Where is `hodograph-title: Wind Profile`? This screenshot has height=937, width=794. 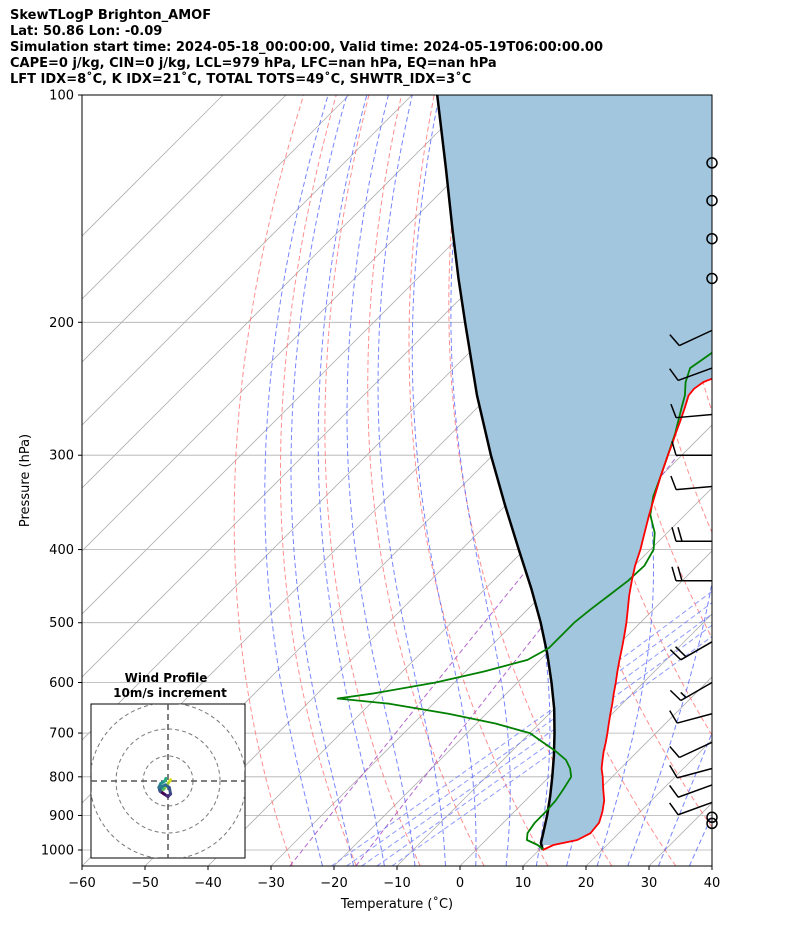
hodograph-title: Wind Profile is located at coordinates (166, 678).